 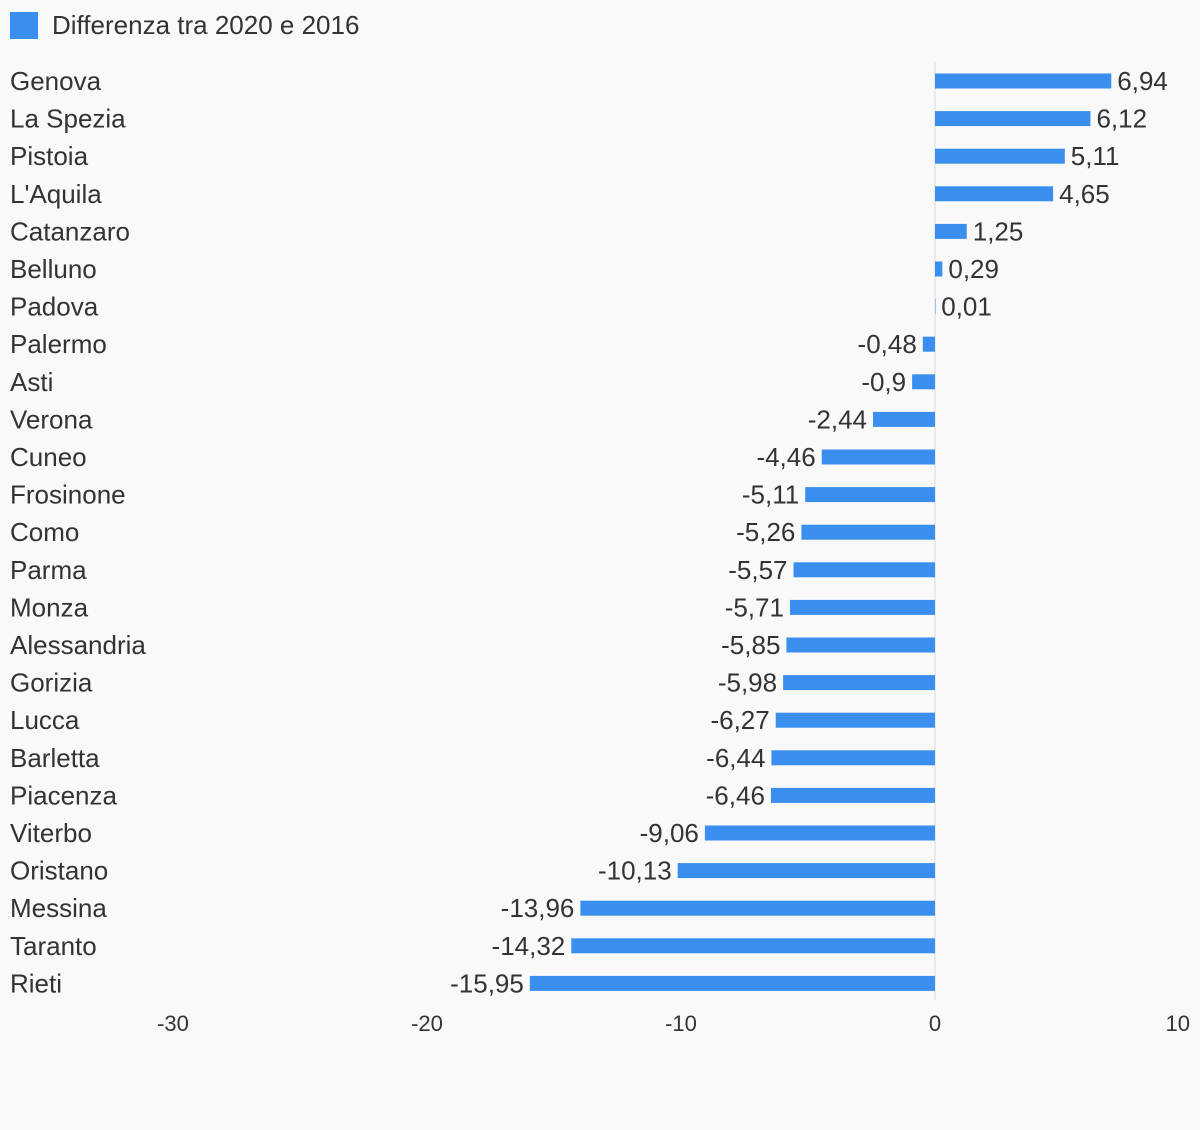 What do you see at coordinates (70, 231) in the screenshot?
I see `category-label: Catanzaro` at bounding box center [70, 231].